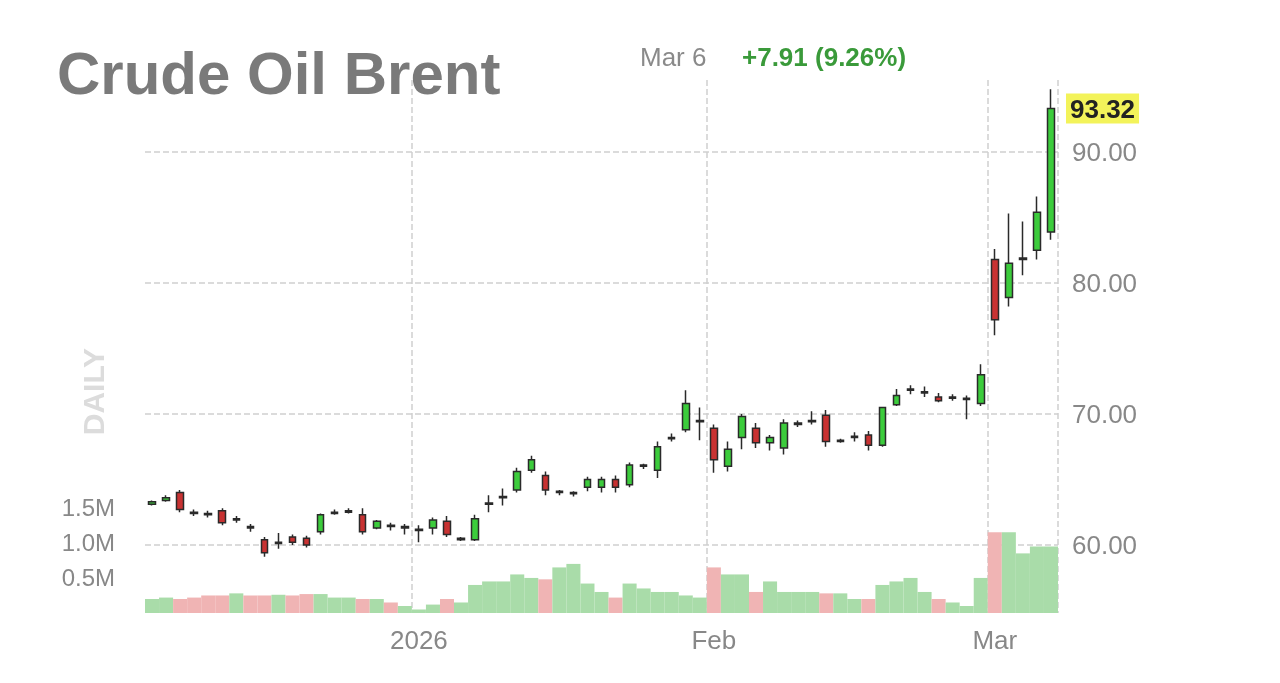  What do you see at coordinates (88, 543) in the screenshot?
I see `y2-tick-label: 1.0M` at bounding box center [88, 543].